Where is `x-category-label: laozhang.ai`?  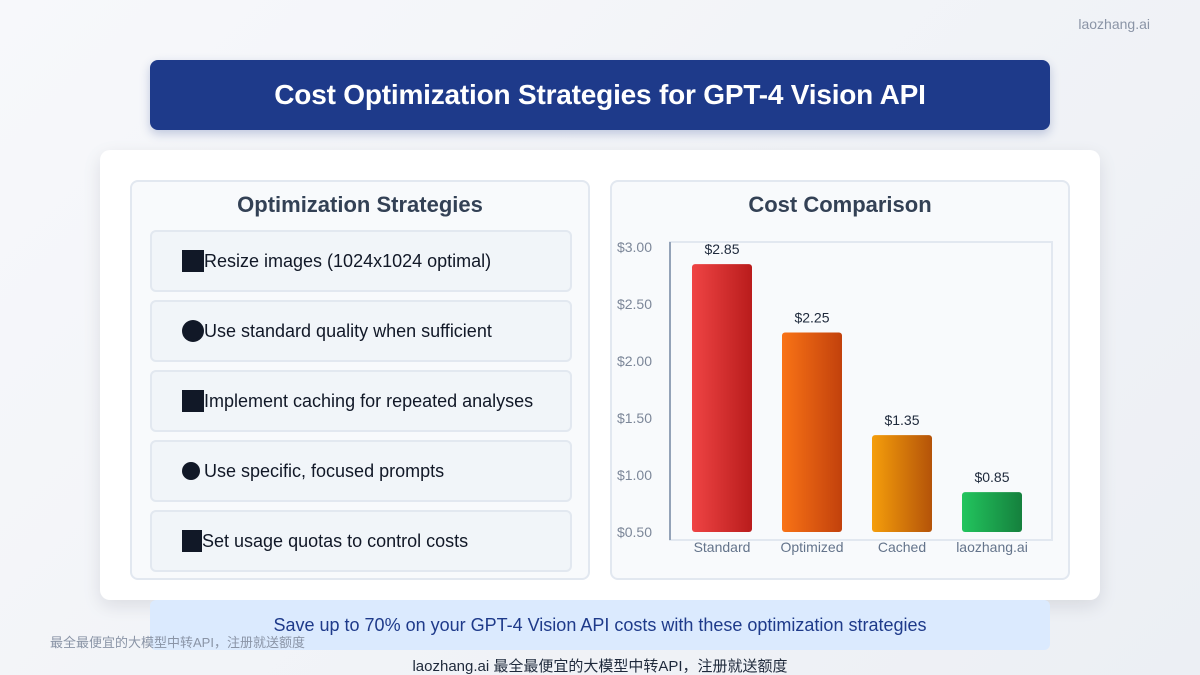
x-category-label: laozhang.ai is located at coordinates (992, 547).